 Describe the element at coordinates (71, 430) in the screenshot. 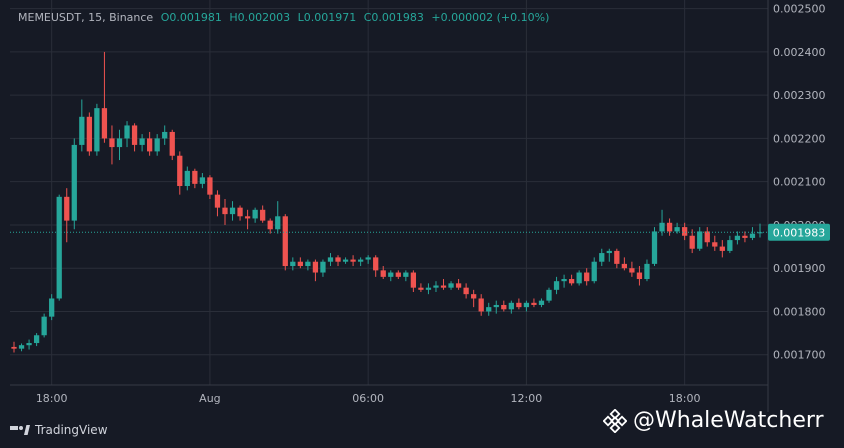

I see `tradingview-label: TradingView` at that location.